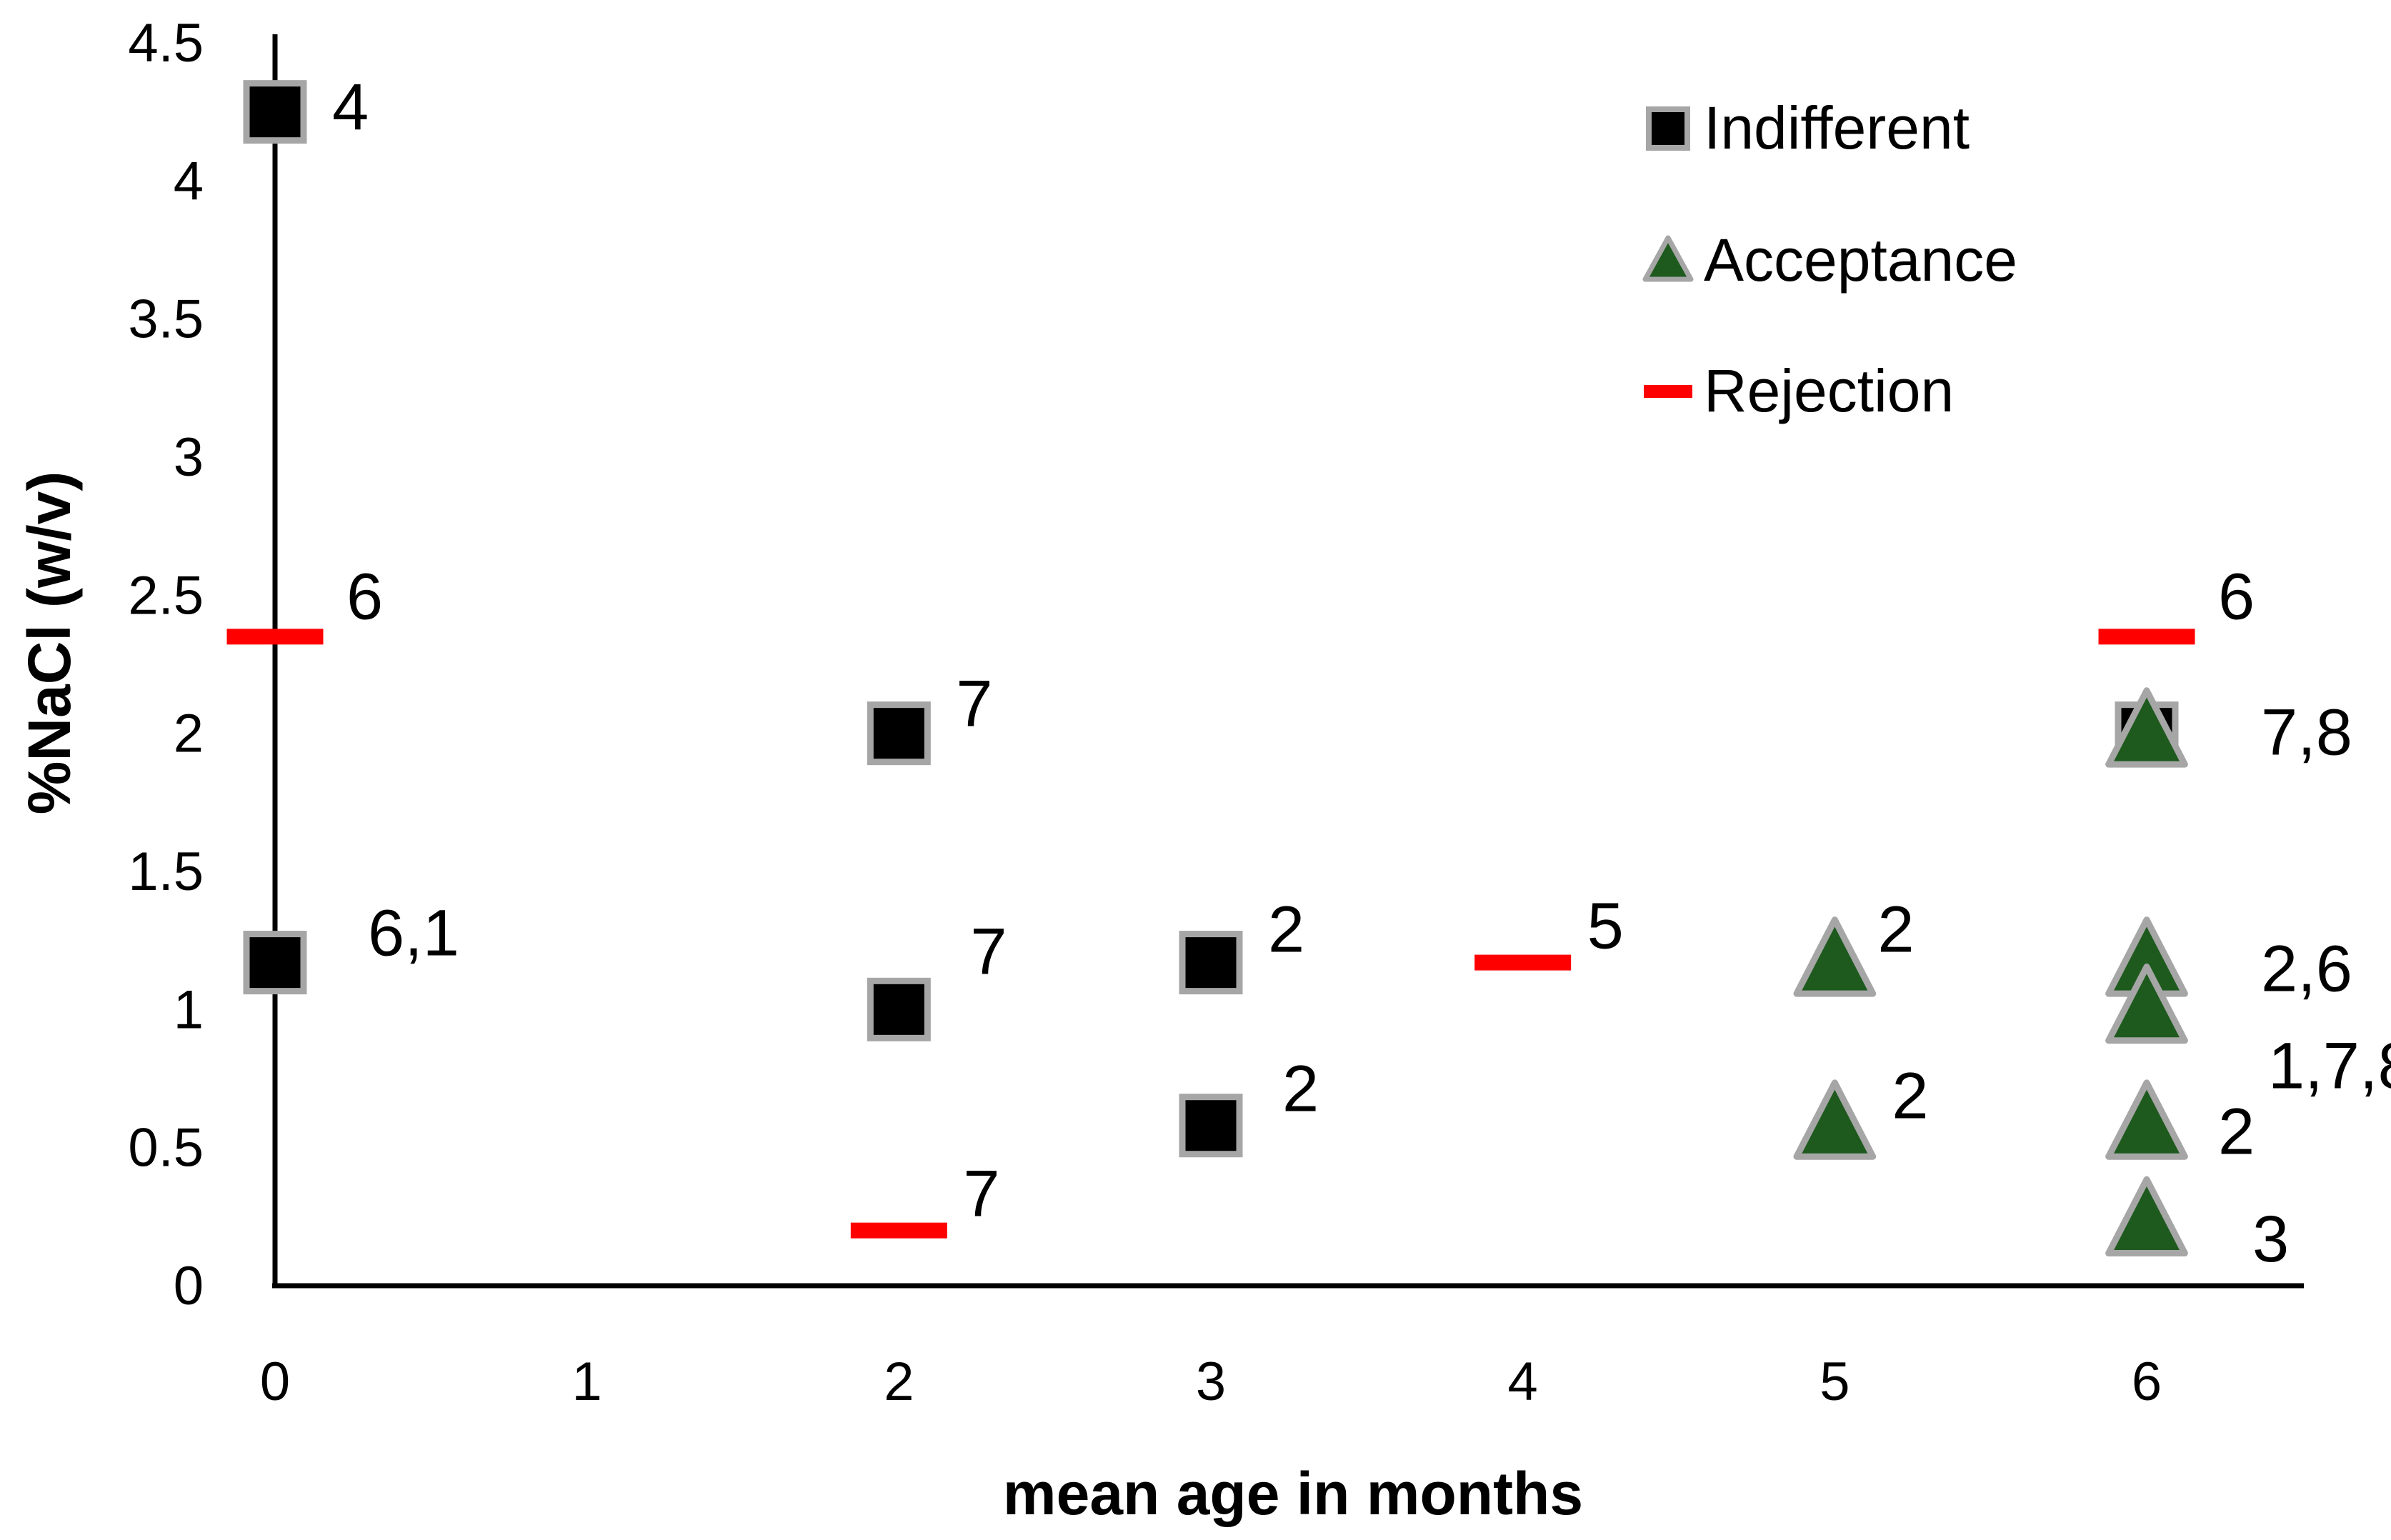 This screenshot has height=1540, width=2391. I want to click on legend-label: Rejection, so click(1829, 390).